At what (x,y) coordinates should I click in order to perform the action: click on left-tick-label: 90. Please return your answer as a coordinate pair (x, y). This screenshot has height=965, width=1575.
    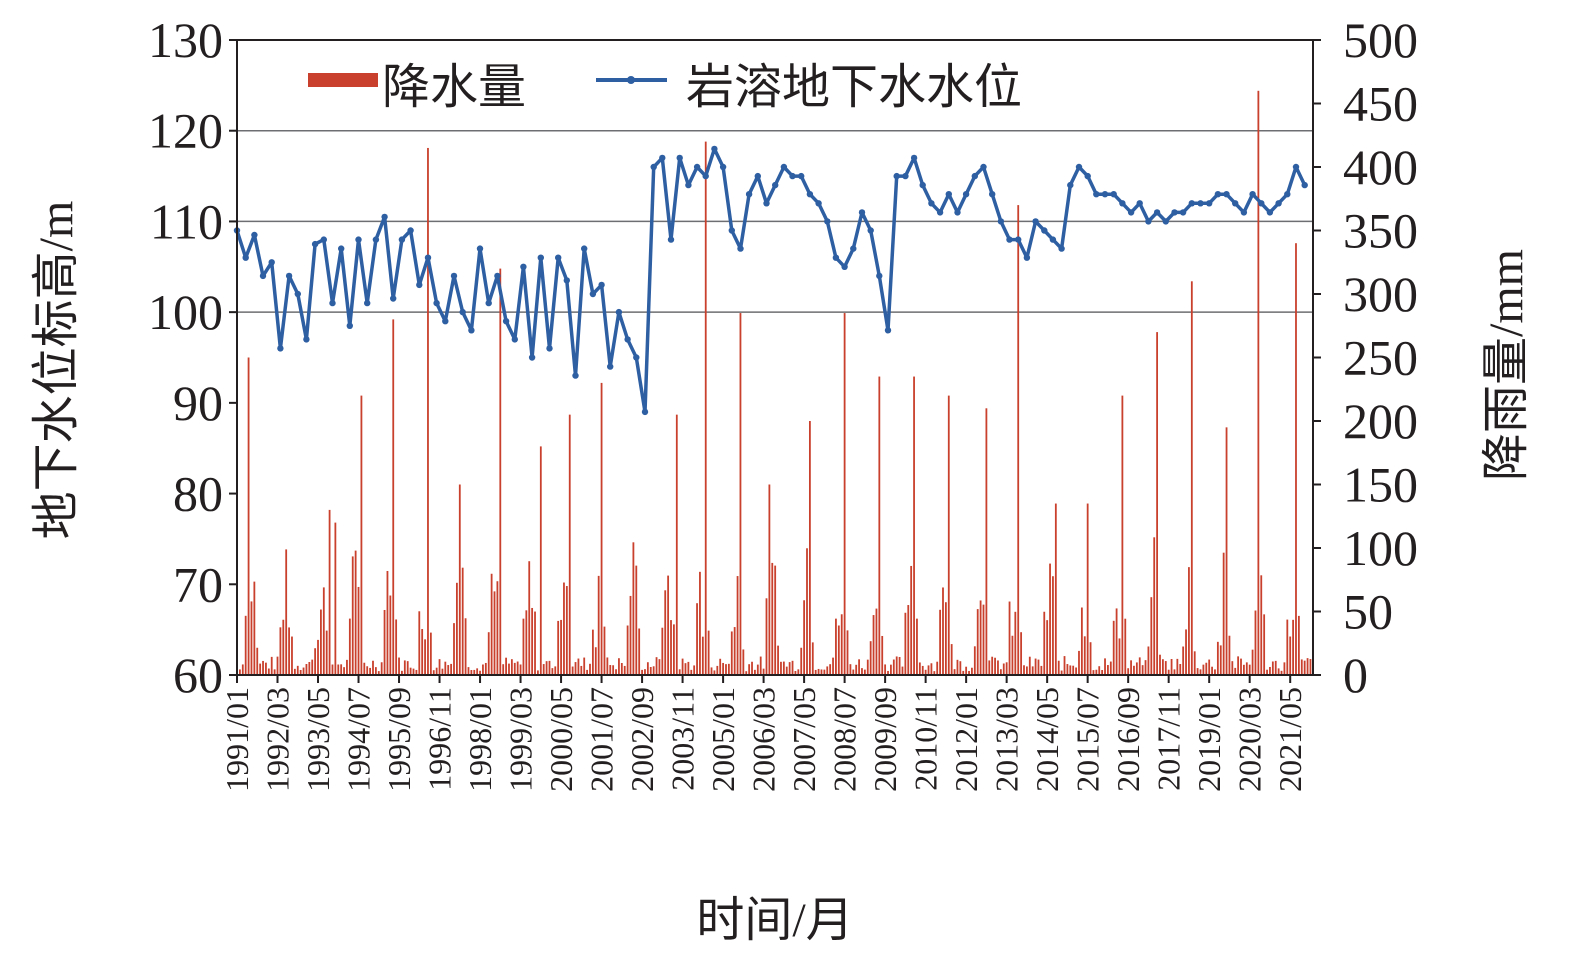
    Looking at the image, I should click on (198, 403).